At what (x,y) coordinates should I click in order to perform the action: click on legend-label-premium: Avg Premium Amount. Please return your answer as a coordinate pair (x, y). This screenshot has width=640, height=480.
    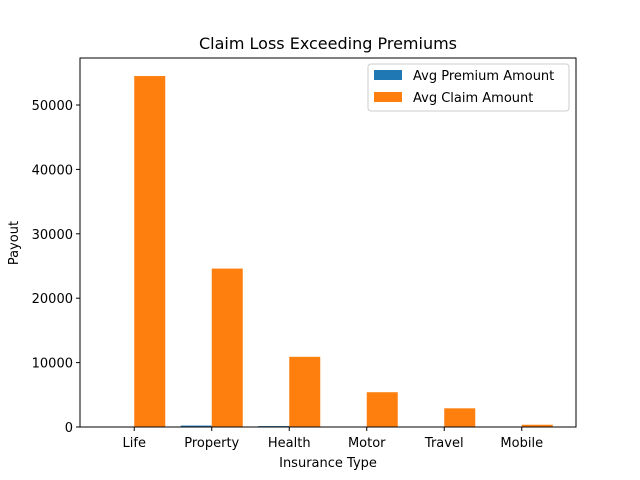
    Looking at the image, I should click on (483, 76).